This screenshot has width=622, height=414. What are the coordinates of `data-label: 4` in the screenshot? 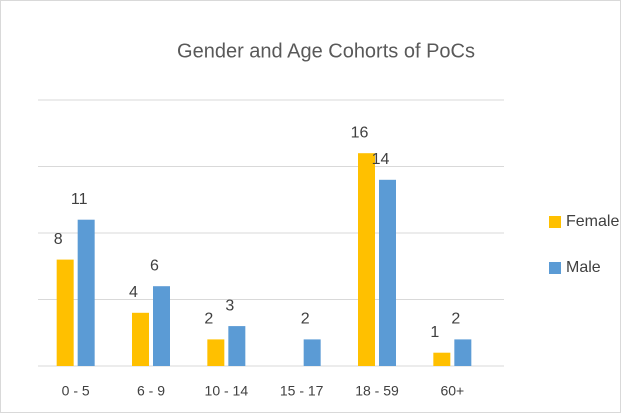 It's located at (133, 292).